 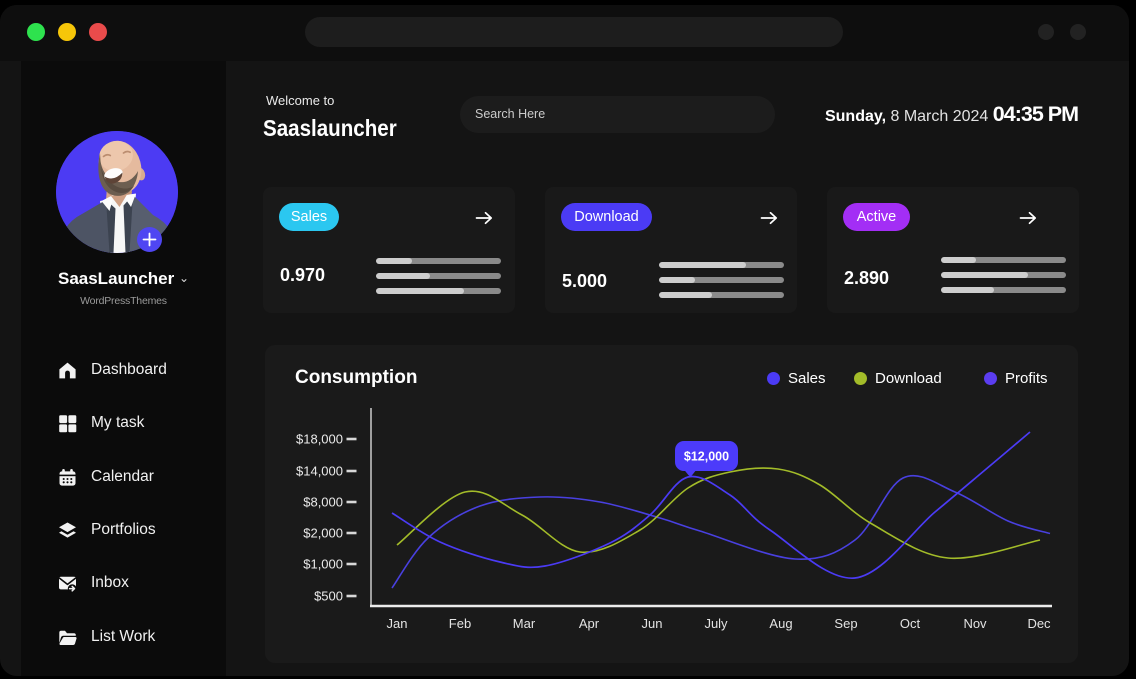 I want to click on svg-text: Sep, so click(x=845, y=623).